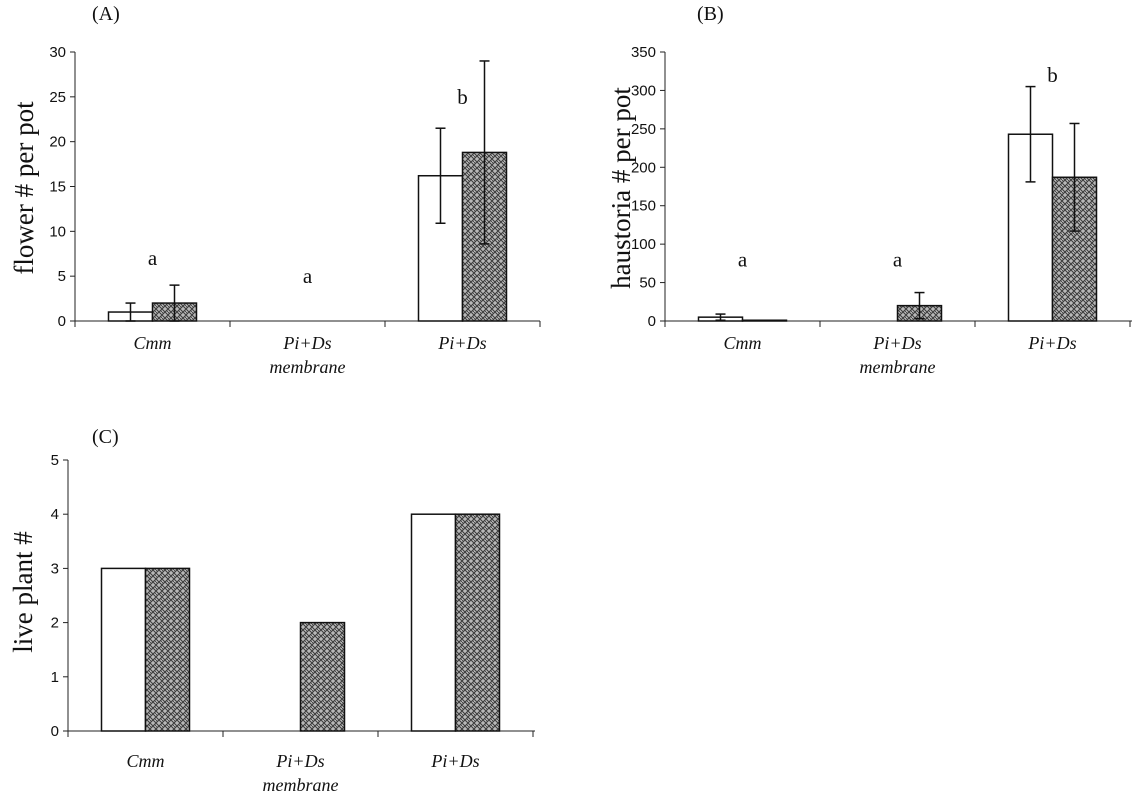  What do you see at coordinates (105, 437) in the screenshot?
I see `panel-label: (C)` at bounding box center [105, 437].